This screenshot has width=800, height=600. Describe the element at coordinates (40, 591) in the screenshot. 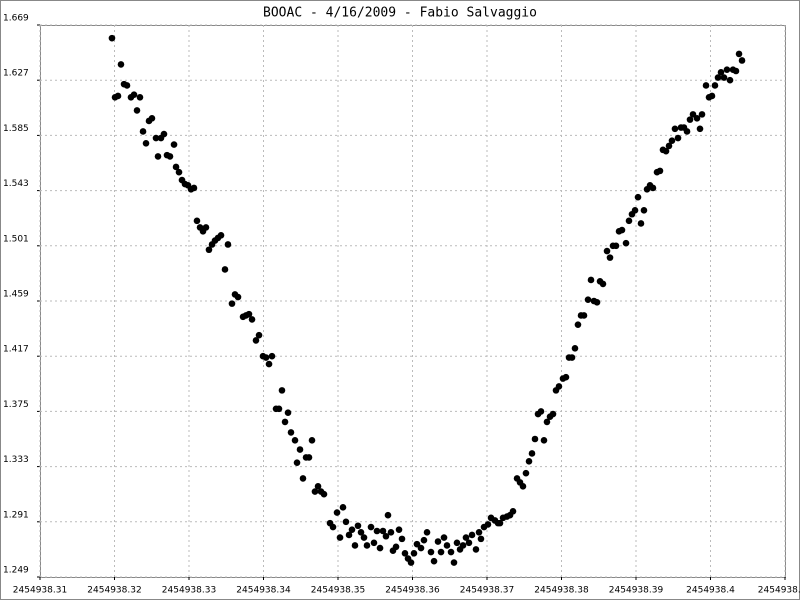

I see `x-tick-label: 2454938.31` at that location.